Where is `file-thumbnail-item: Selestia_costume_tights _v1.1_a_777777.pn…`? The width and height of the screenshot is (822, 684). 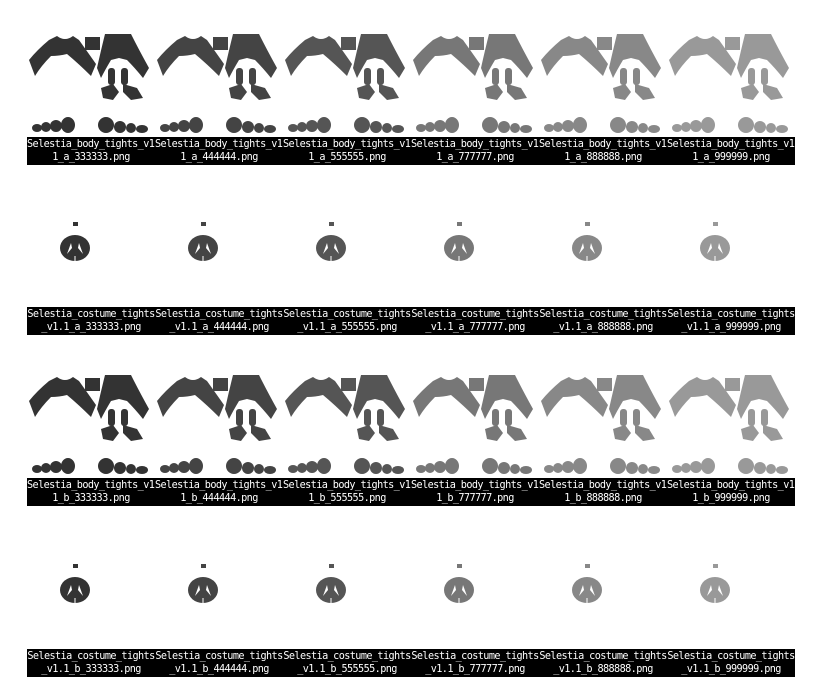 file-thumbnail-item: Selestia_costume_tights _v1.1_a_777777.pn… is located at coordinates (475, 252).